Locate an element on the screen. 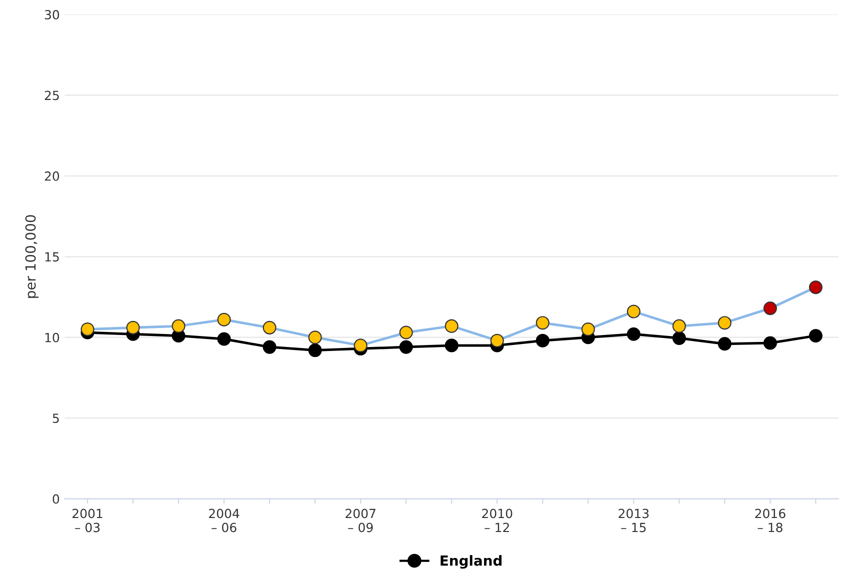 The width and height of the screenshot is (841, 580). y-tick-label: 20 is located at coordinates (52, 176).